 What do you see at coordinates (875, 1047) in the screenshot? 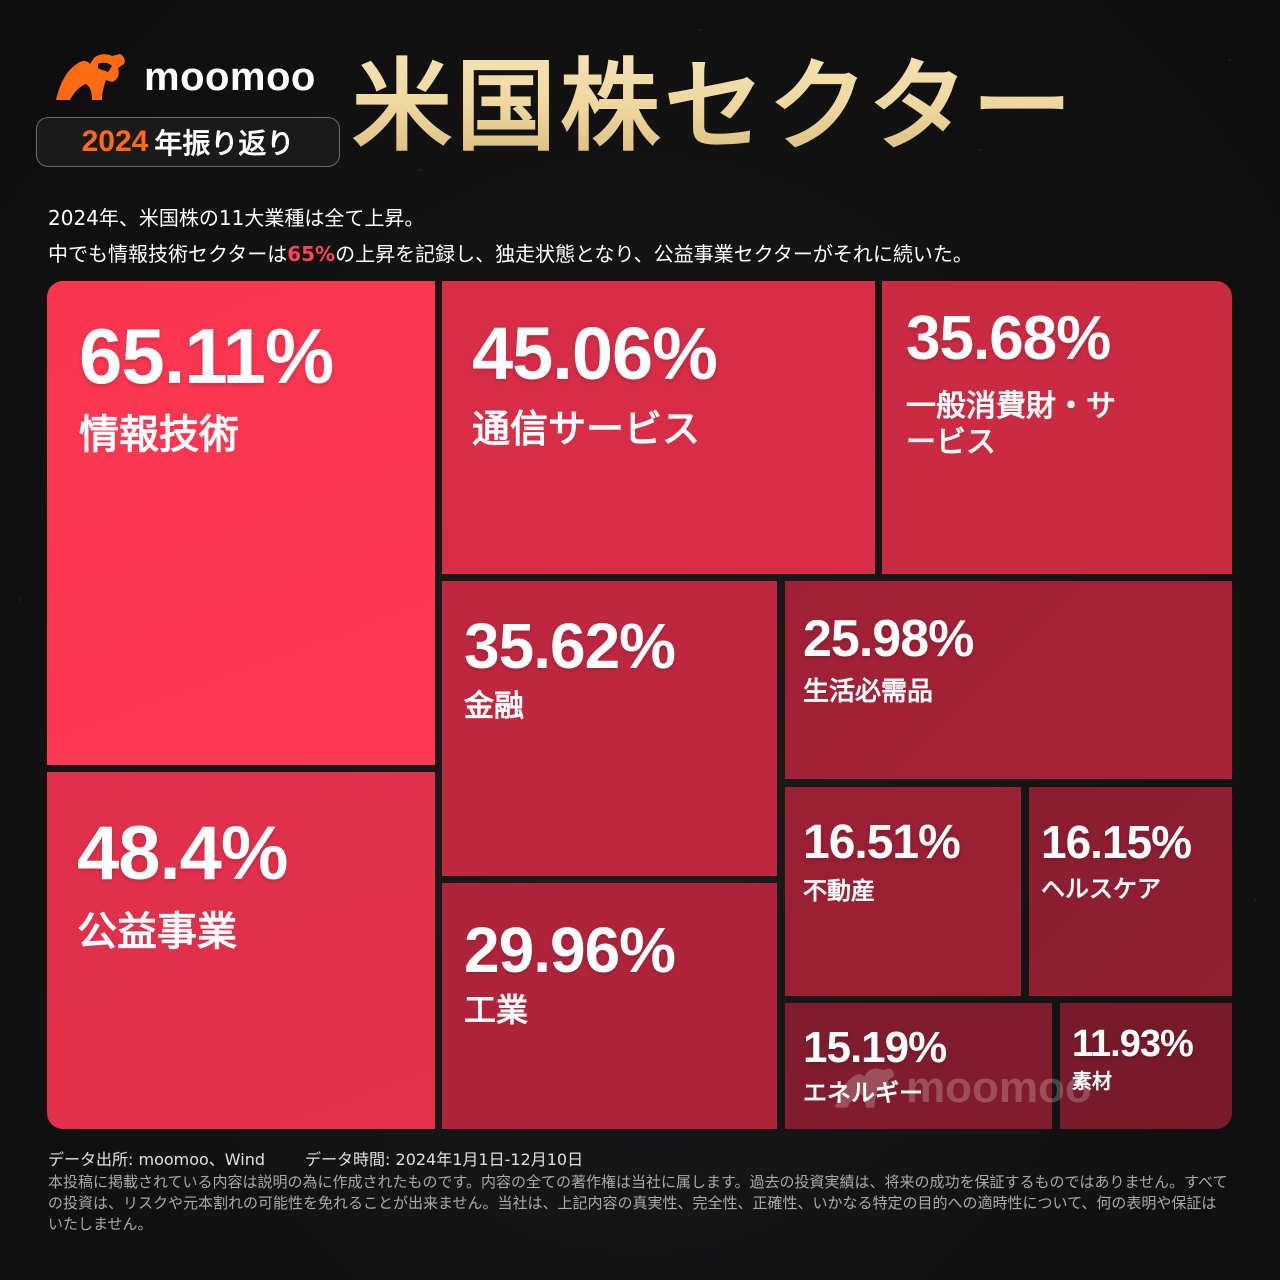
I see `cell-value: 15.19%` at bounding box center [875, 1047].